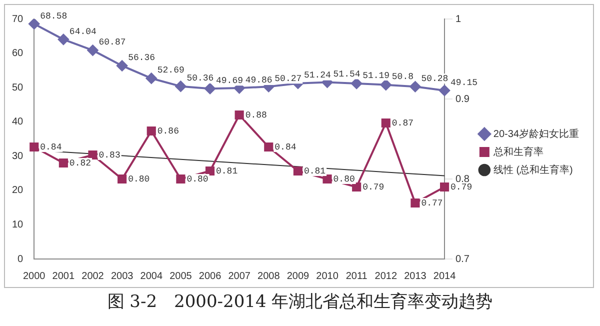 This screenshot has height=326, width=600. Describe the element at coordinates (80, 163) in the screenshot. I see `data-label: 0.82` at that location.